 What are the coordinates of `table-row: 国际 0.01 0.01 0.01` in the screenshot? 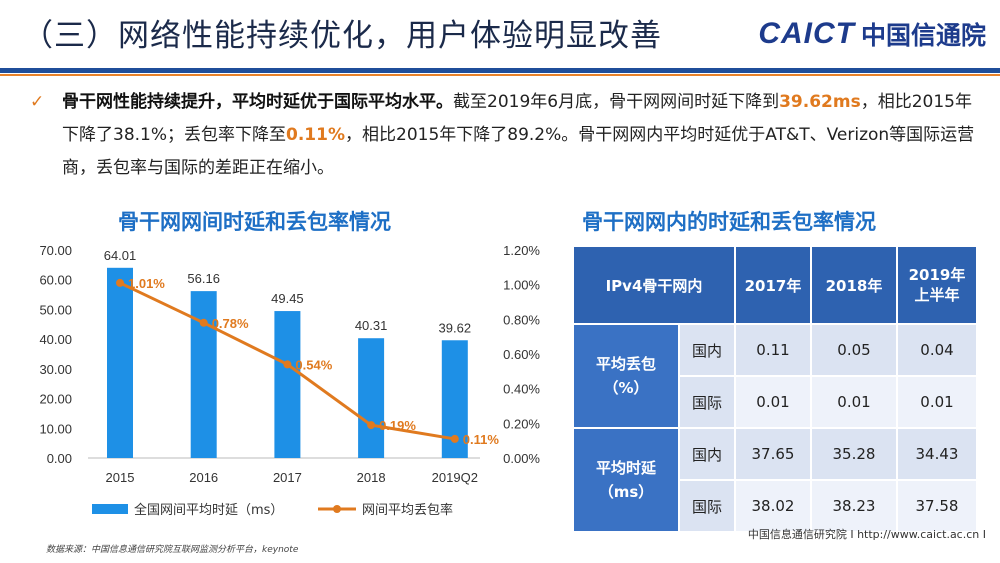 It's located at (775, 402).